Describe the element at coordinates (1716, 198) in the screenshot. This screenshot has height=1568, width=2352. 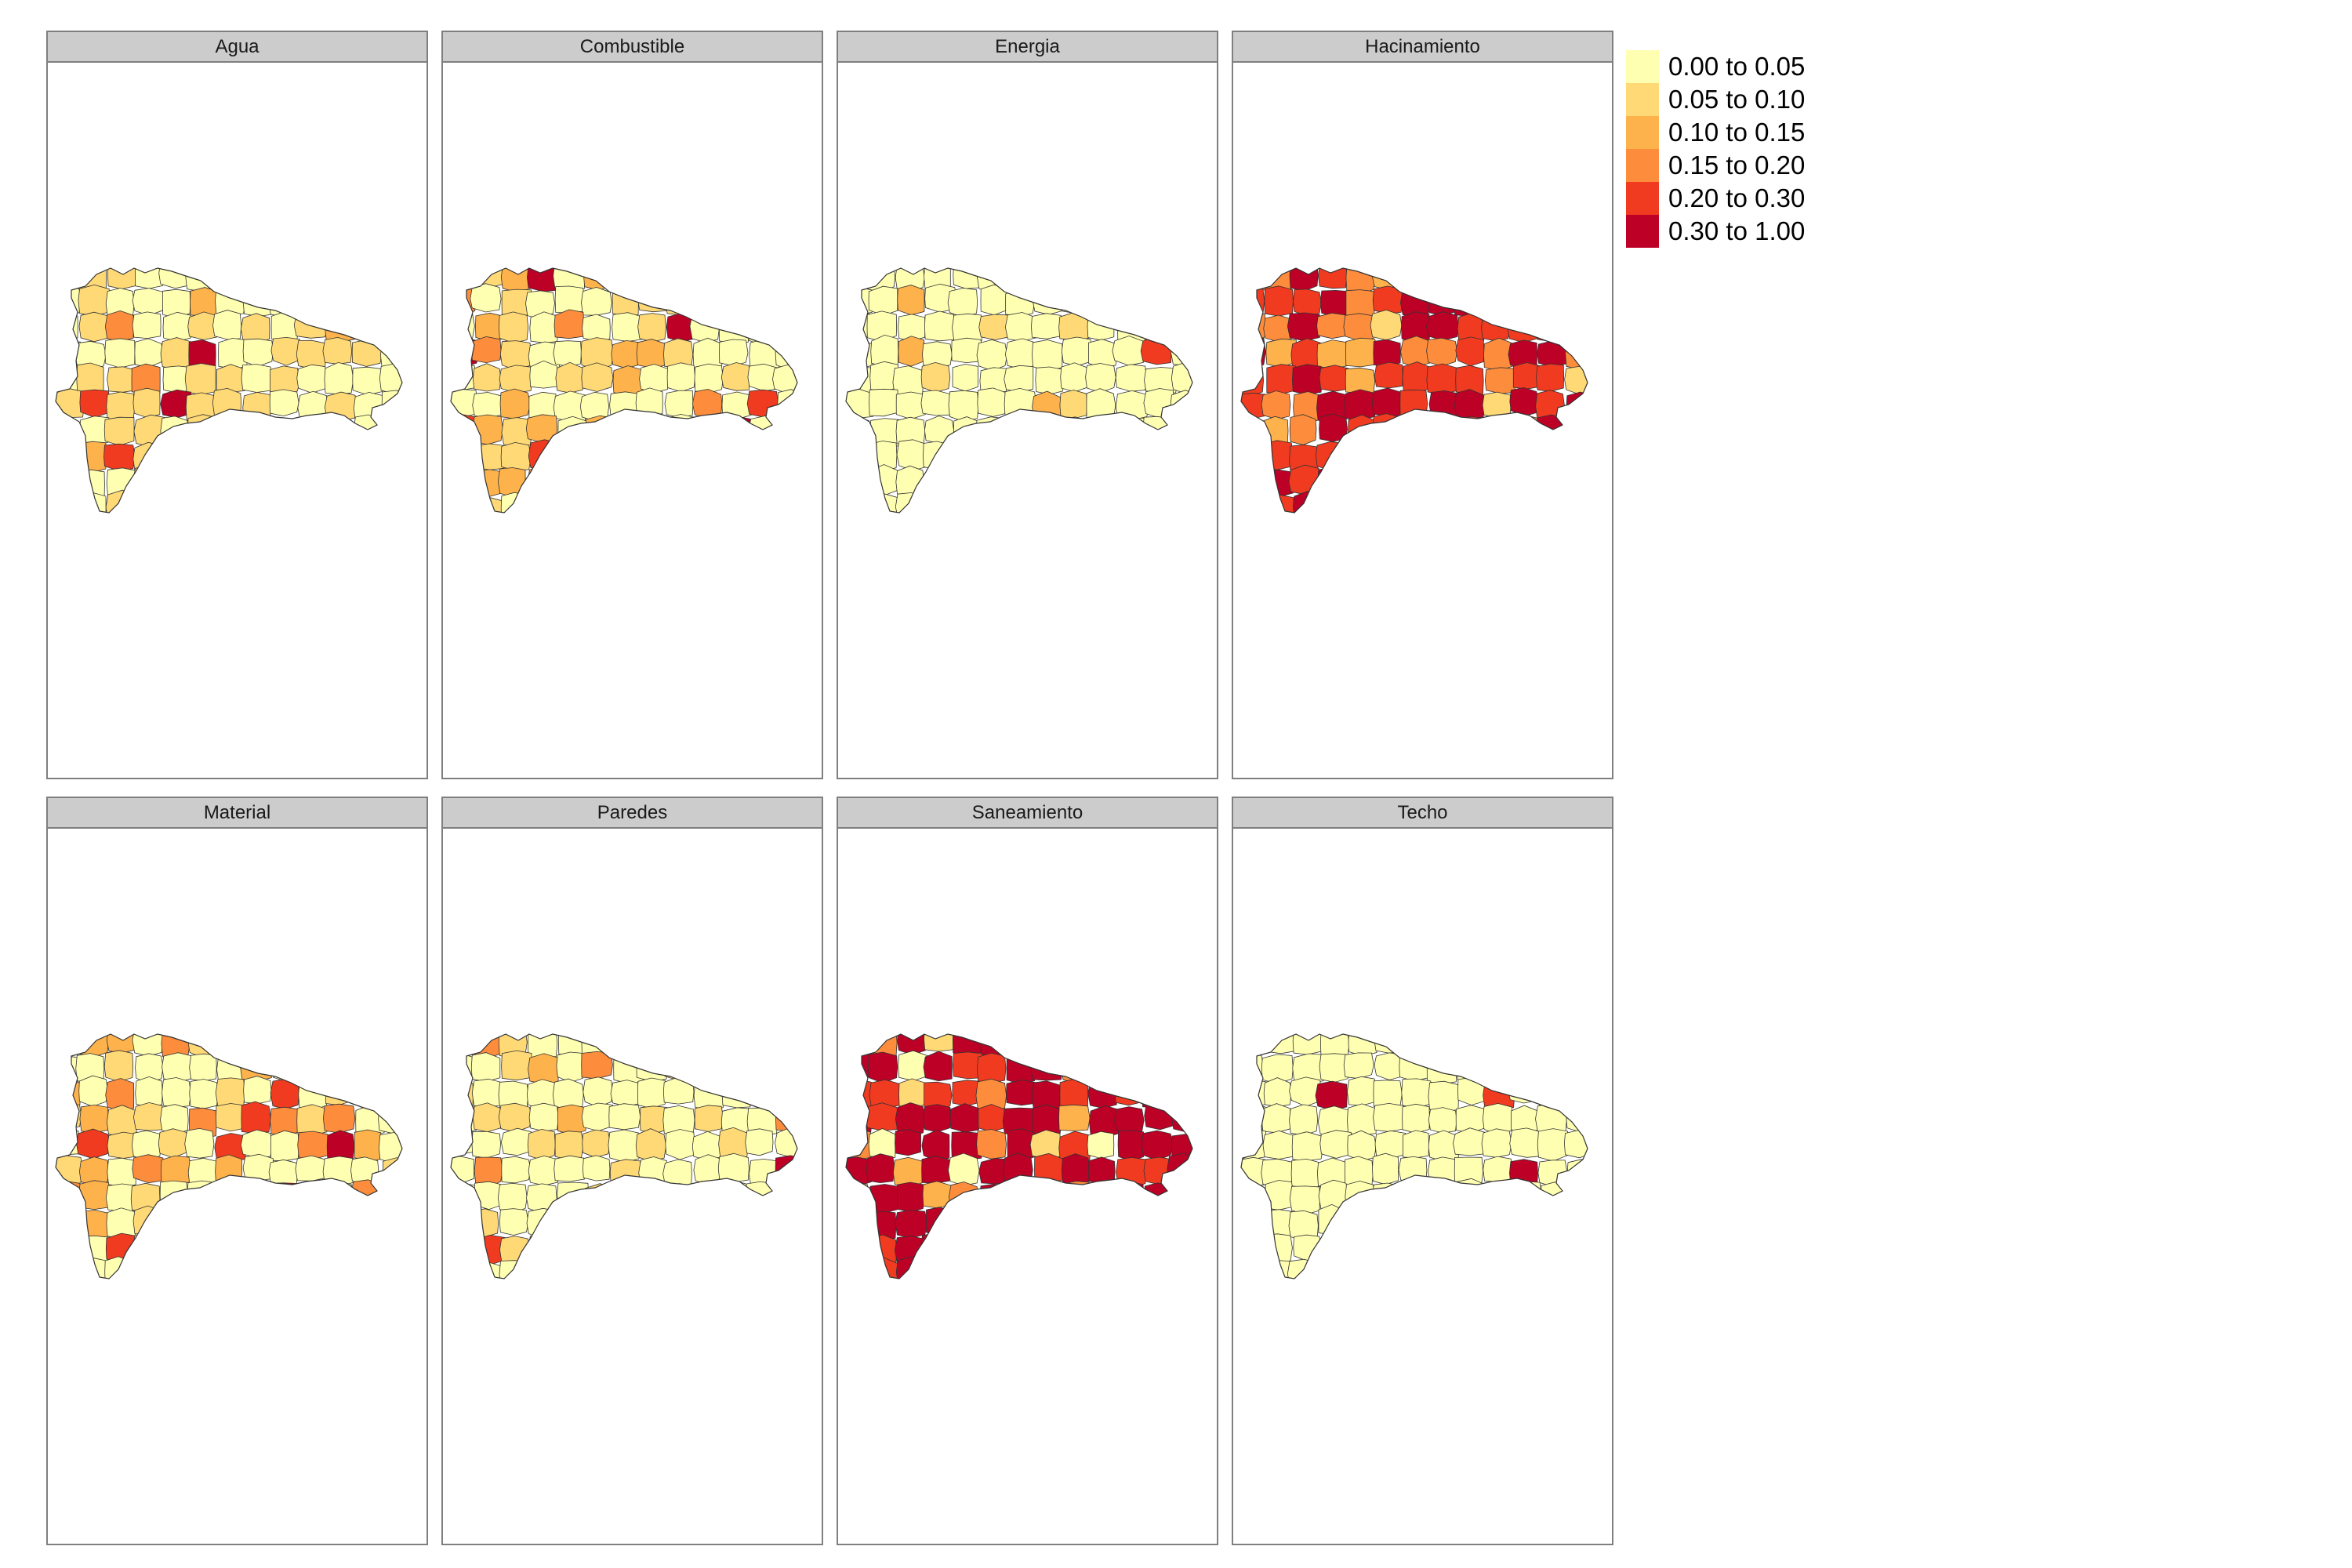
I see `legend-item: 0.20 to 0.30` at that location.